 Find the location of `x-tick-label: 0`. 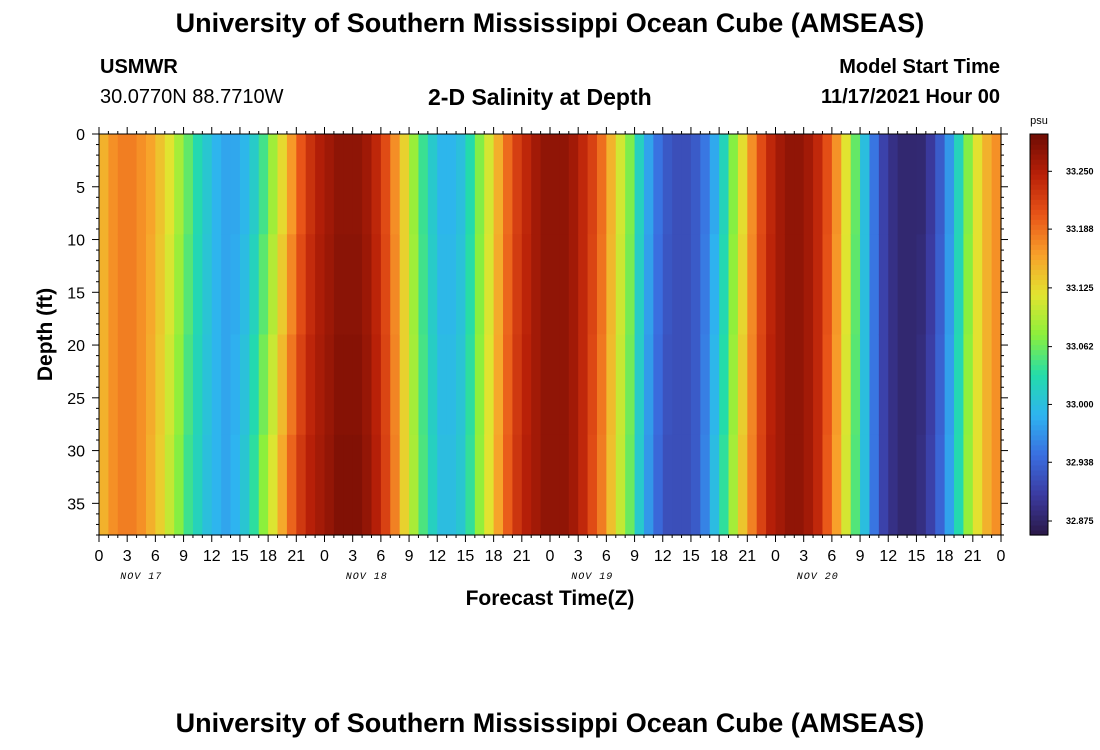

x-tick-label: 0 is located at coordinates (550, 556).